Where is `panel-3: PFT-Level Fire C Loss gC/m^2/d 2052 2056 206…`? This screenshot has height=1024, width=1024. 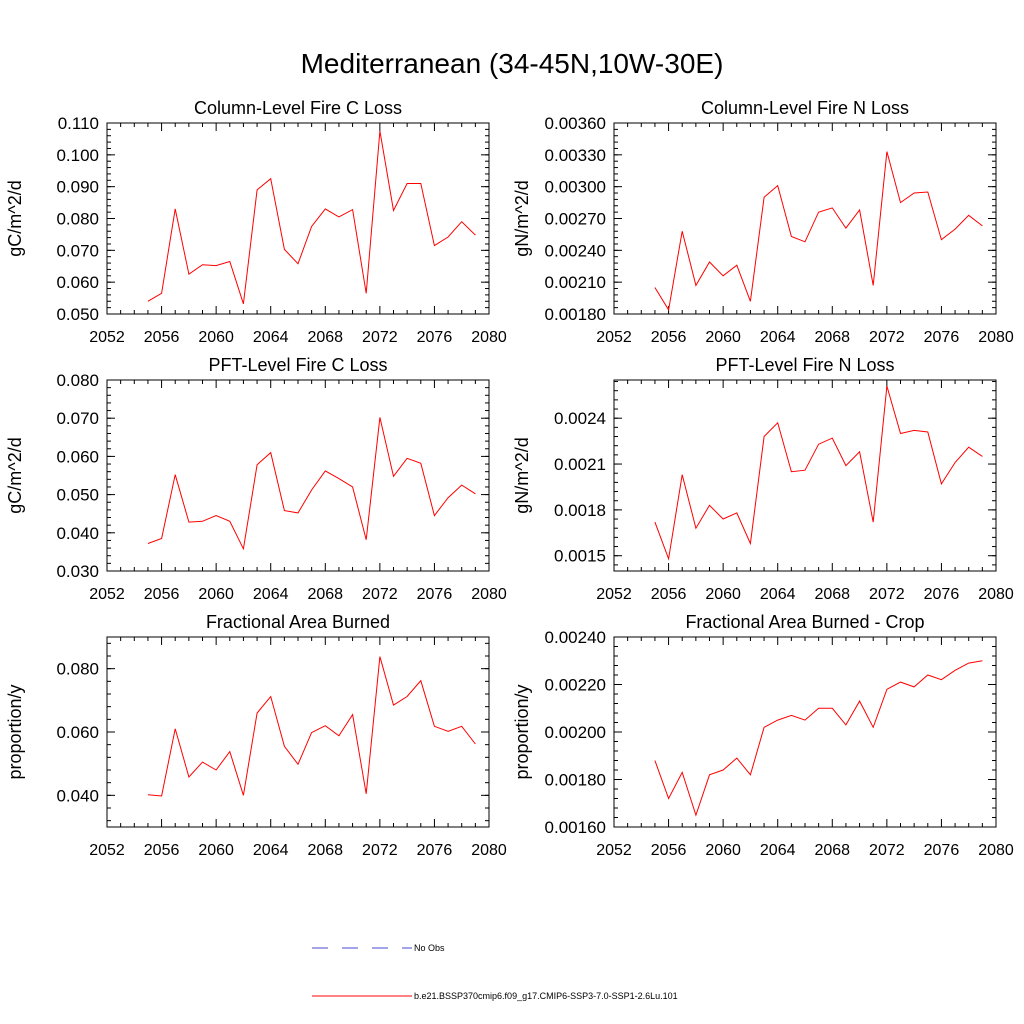 panel-3: PFT-Level Fire C Loss gC/m^2/d 2052 2056 206… is located at coordinates (256, 479).